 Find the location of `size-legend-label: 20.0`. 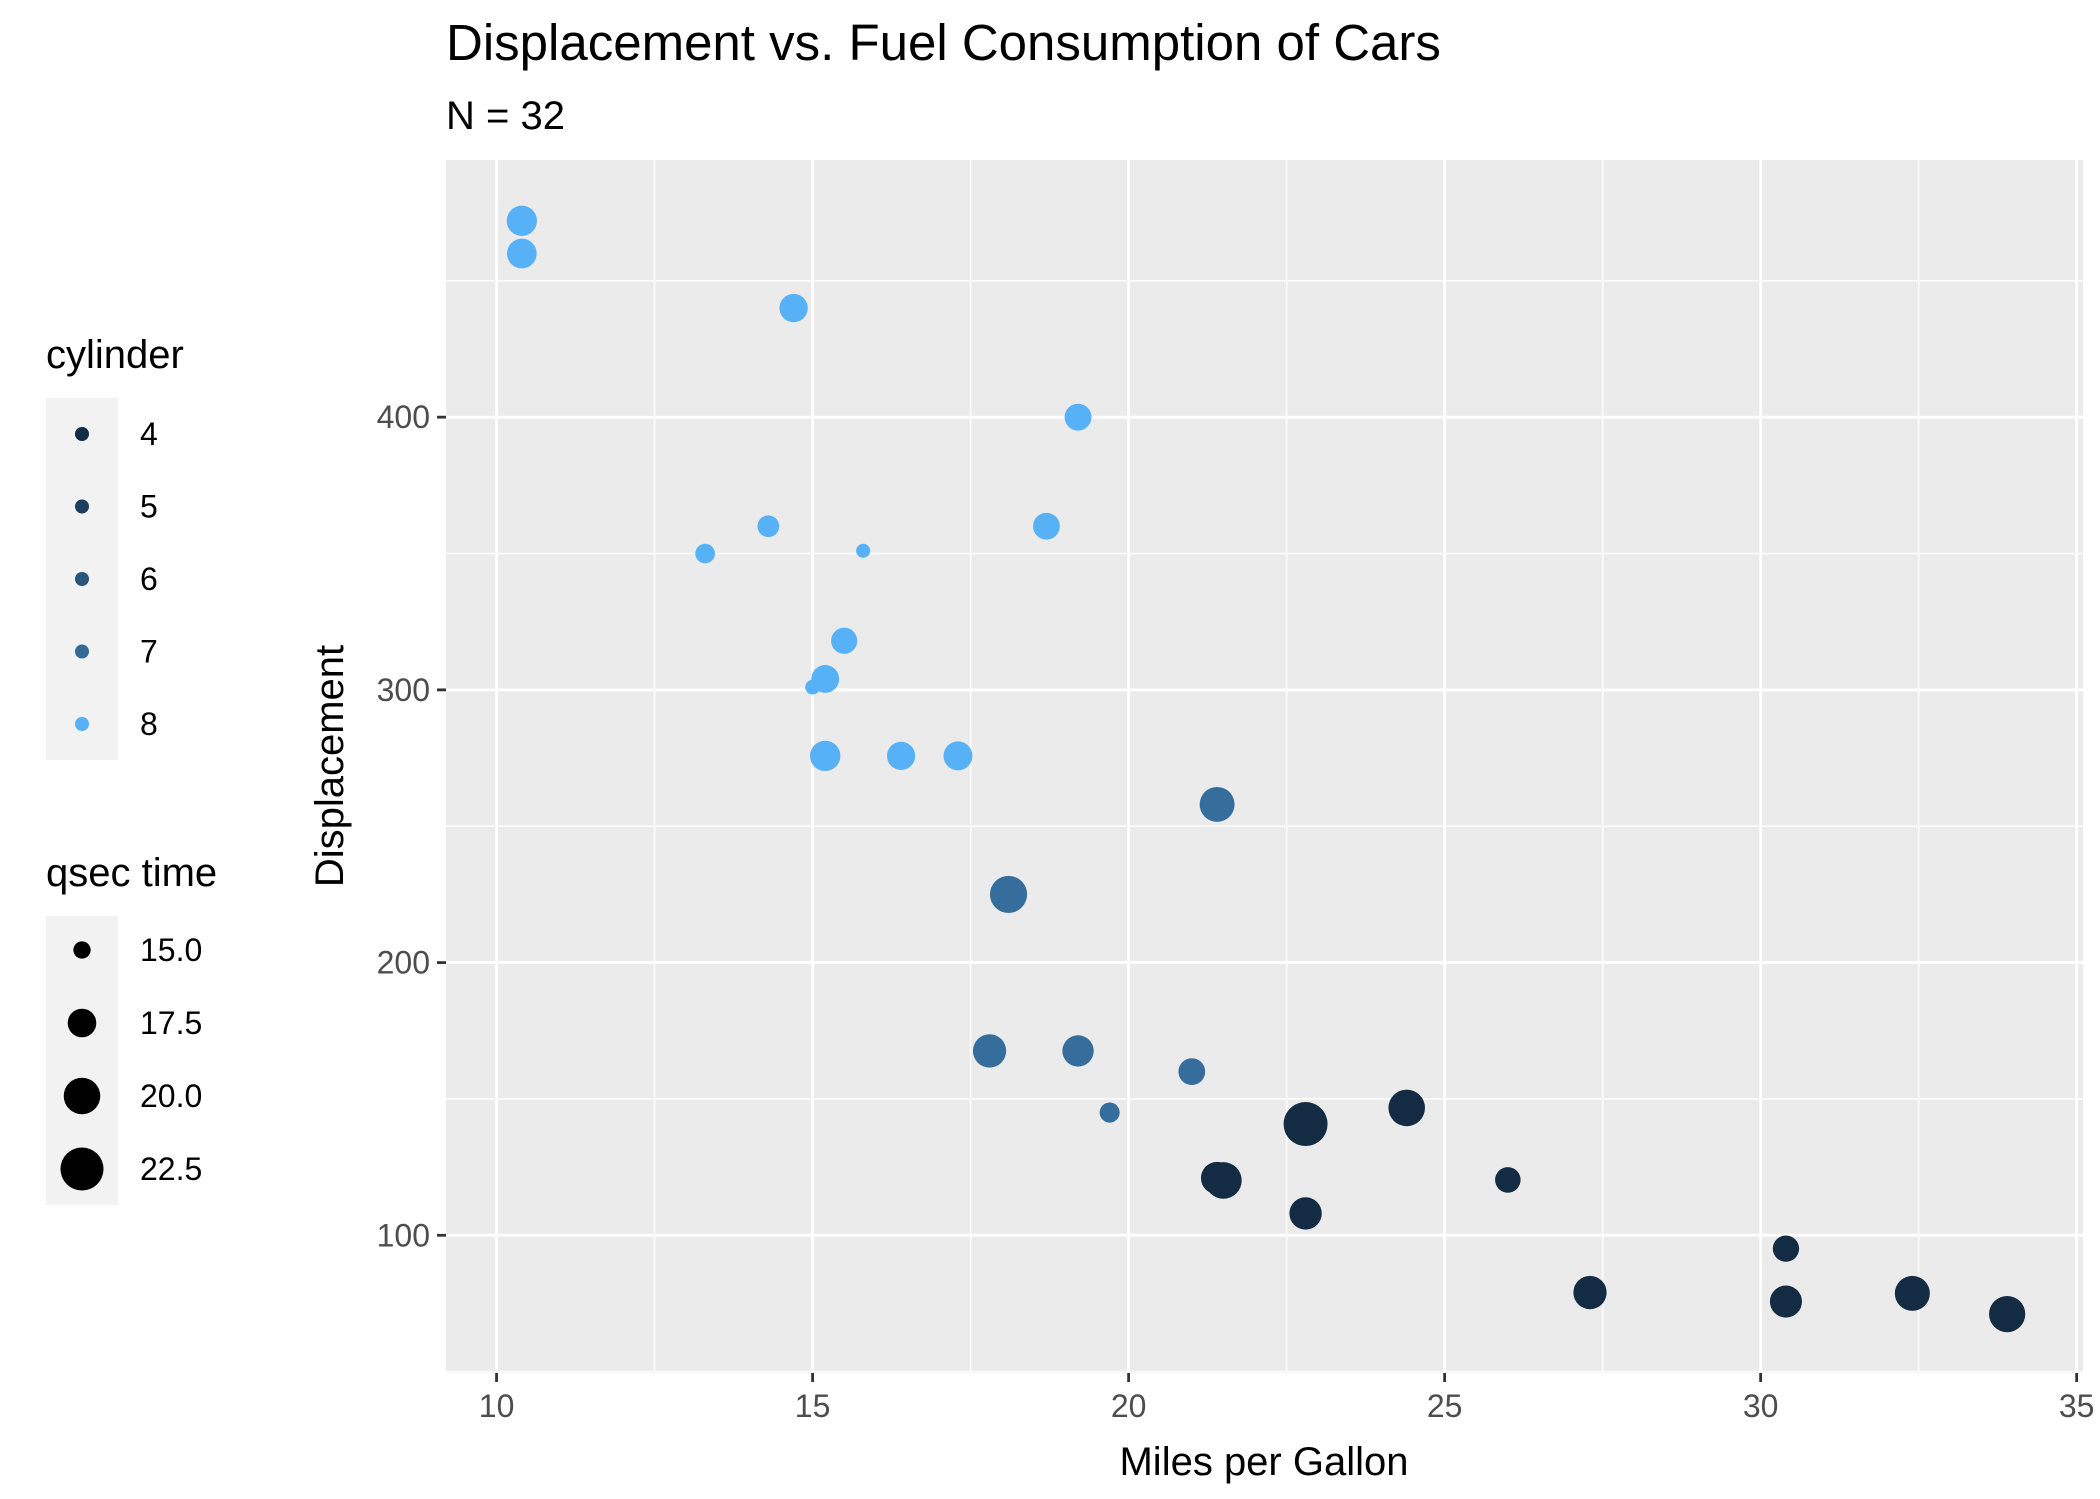

size-legend-label: 20.0 is located at coordinates (171, 1096).